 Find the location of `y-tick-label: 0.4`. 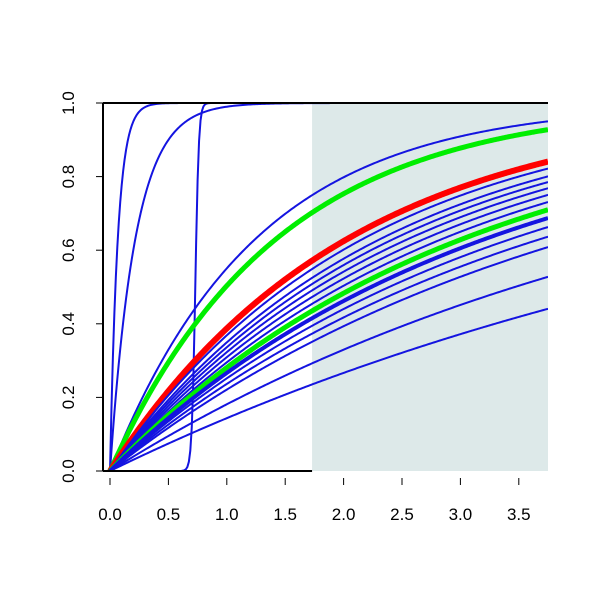

y-tick-label: 0.4 is located at coordinates (68, 324).